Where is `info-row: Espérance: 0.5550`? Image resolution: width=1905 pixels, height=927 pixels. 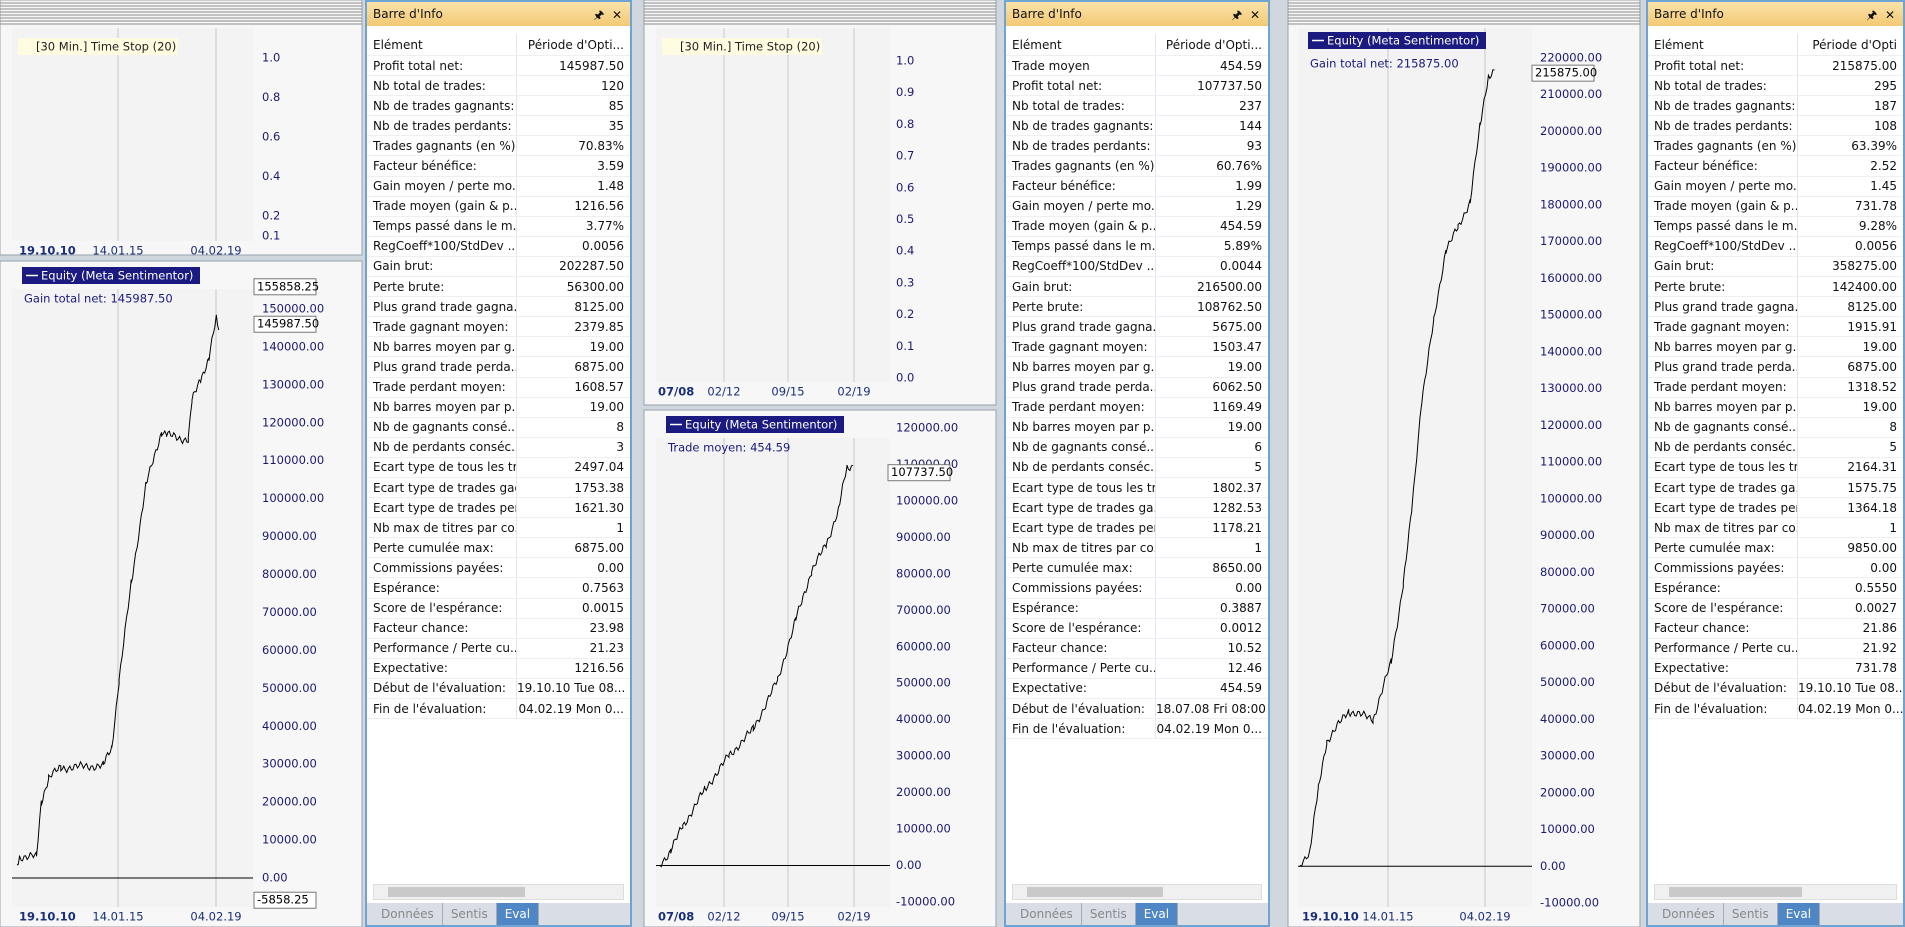
info-row: Espérance: 0.5550 is located at coordinates (1775, 588).